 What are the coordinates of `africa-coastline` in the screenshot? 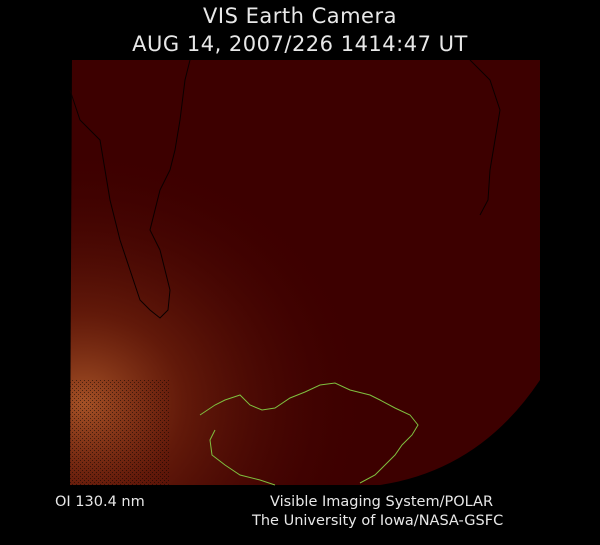 It's located at (485, 137).